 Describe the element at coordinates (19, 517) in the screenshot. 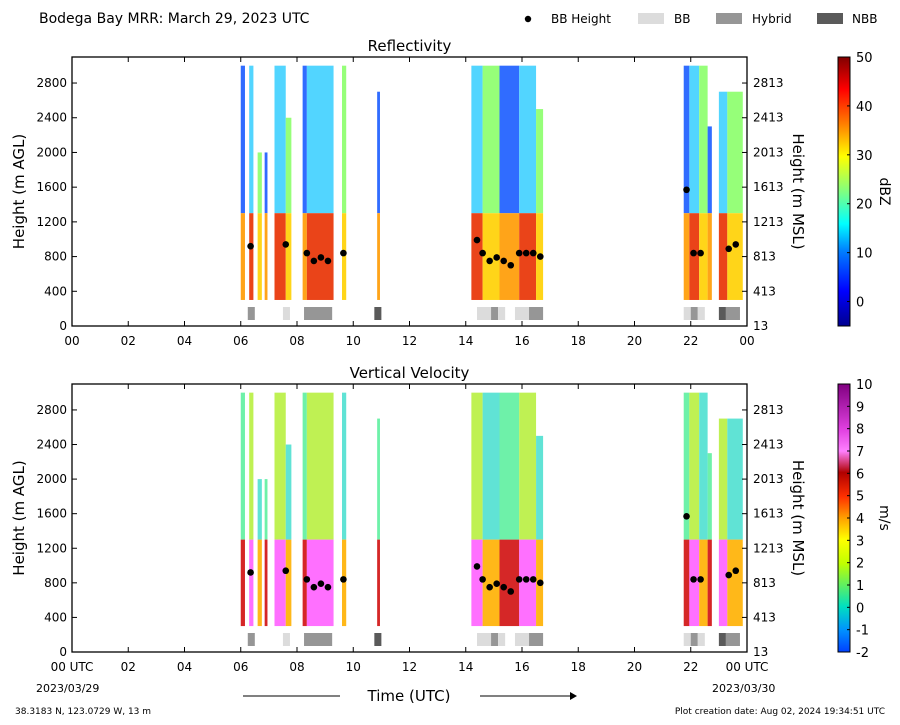

I see `y-axis-label: Height (m AGL)` at that location.